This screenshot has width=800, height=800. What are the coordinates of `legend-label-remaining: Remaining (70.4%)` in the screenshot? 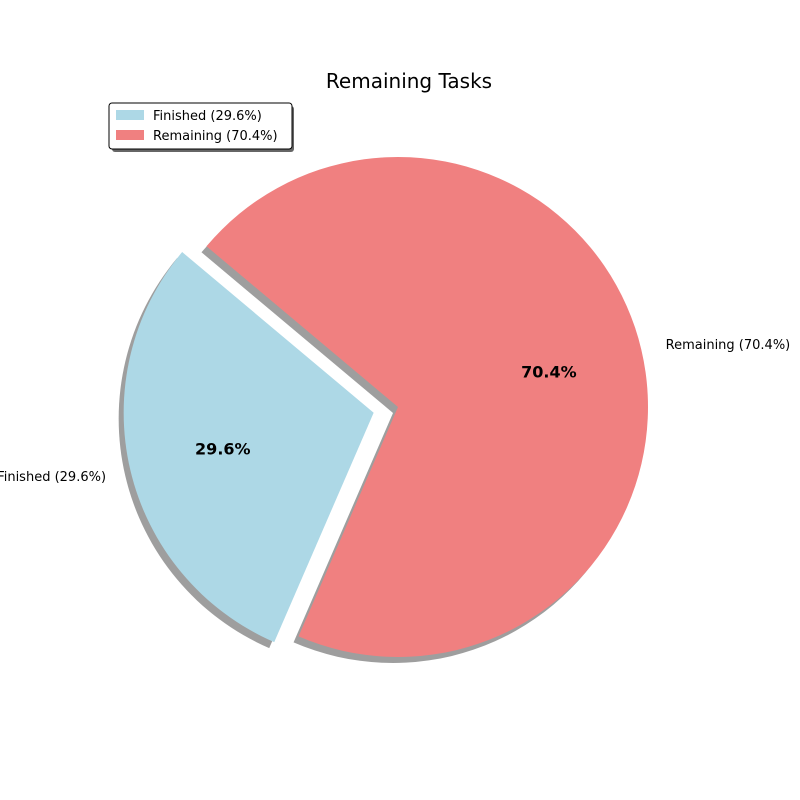 It's located at (215, 136).